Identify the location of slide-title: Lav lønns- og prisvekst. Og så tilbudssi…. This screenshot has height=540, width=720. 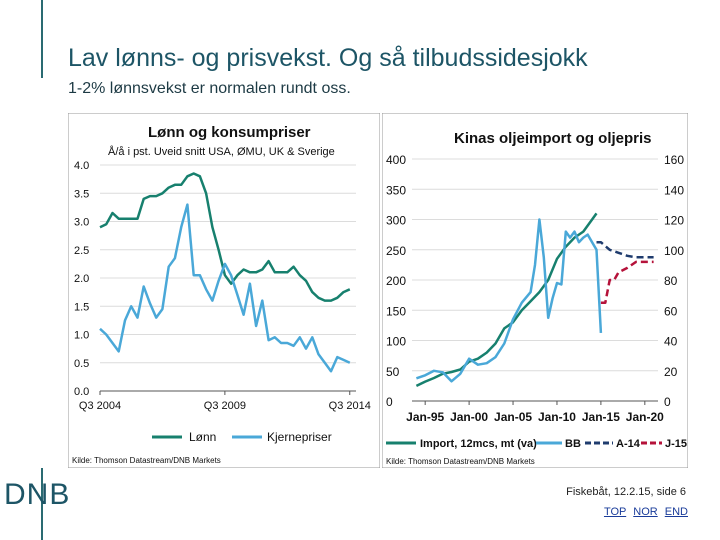
(328, 58).